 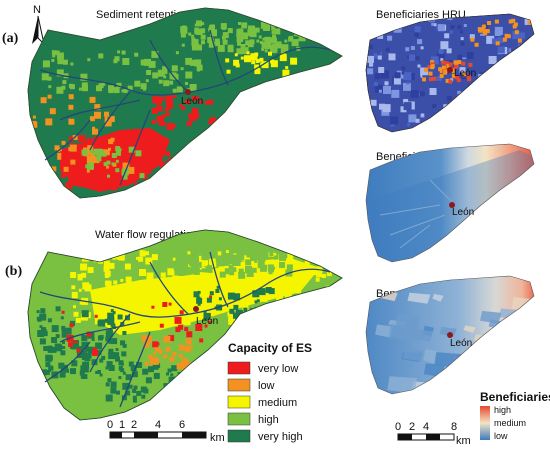 What do you see at coordinates (452, 205) in the screenshot?
I see `leon-marker-all-icon` at bounding box center [452, 205].